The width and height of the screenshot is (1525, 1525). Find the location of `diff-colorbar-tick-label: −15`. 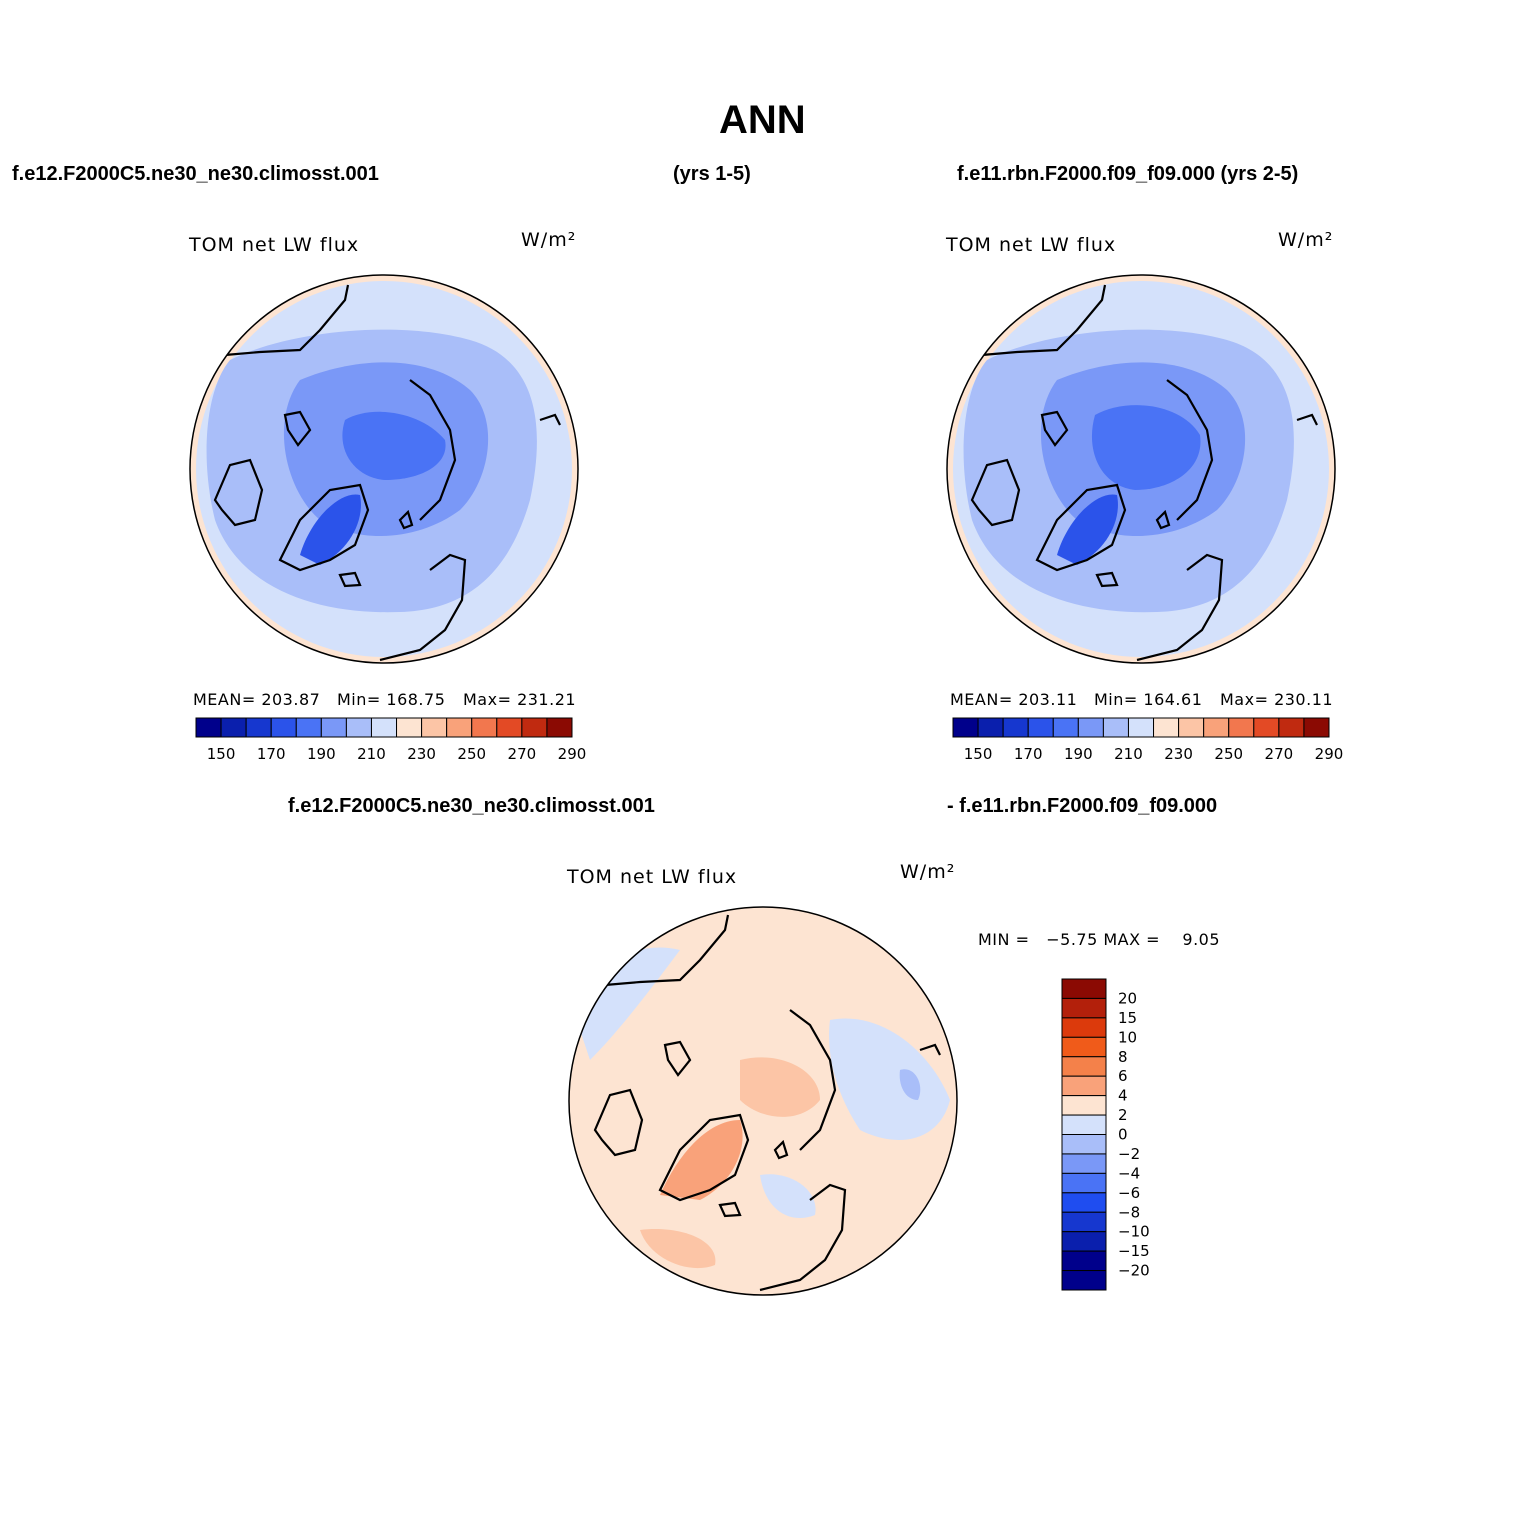

diff-colorbar-tick-label: −15 is located at coordinates (1134, 1251).